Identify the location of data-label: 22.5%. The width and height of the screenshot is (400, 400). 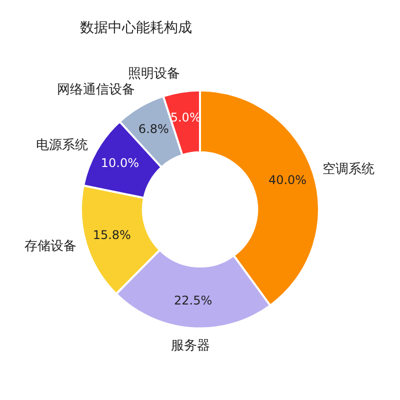
(193, 300).